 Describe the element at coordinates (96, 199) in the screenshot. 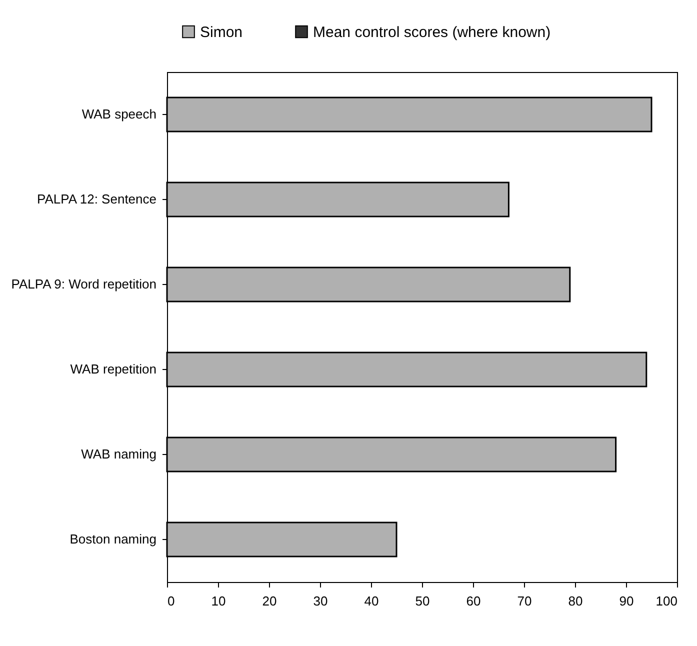

I see `y-tick-label: PALPA 12: Sentence` at that location.